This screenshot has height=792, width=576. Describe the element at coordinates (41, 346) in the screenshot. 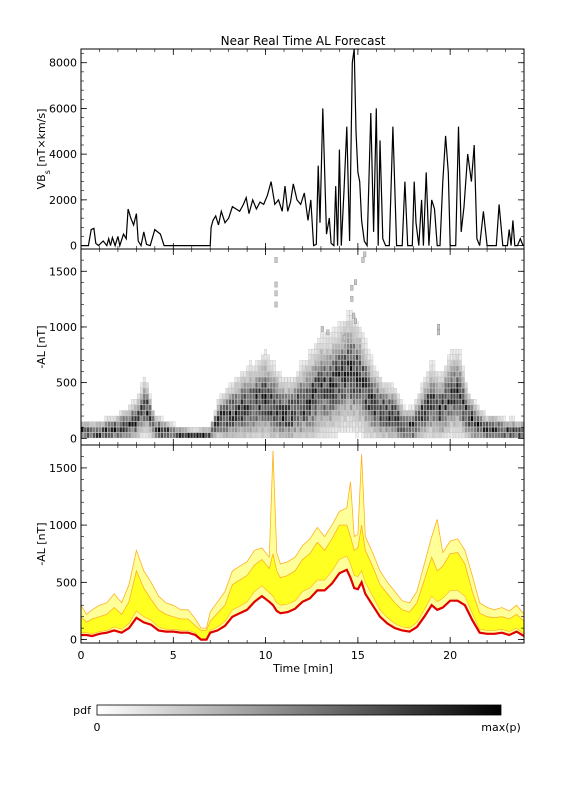

I see `pdf-y-axis-label: -AL [nT]` at that location.